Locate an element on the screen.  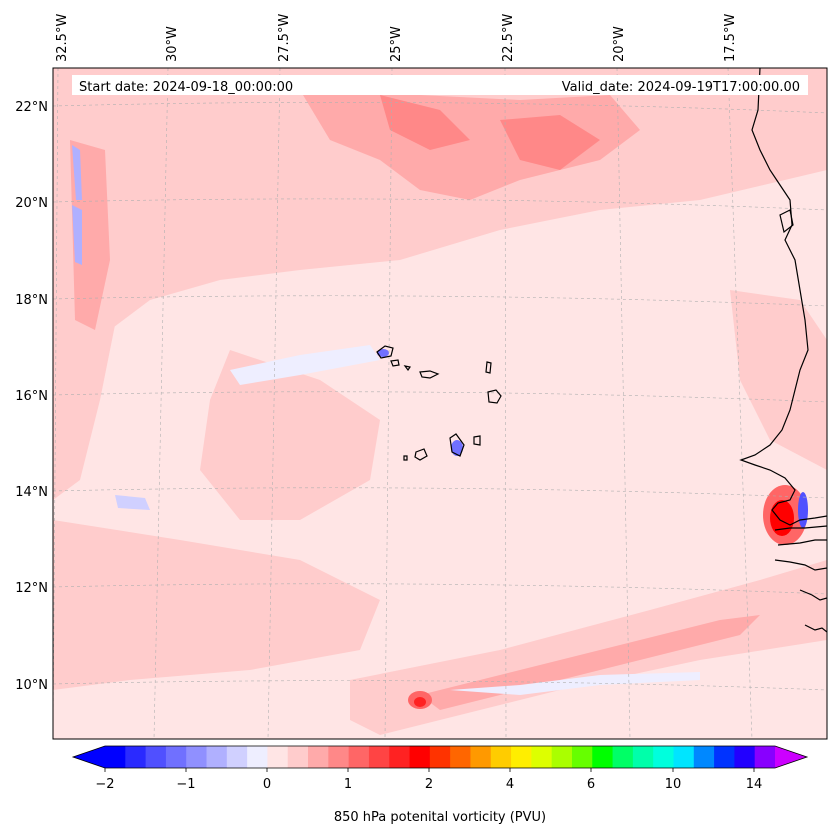
colorbar-title: 850 hPa potenital vorticity (PVU) is located at coordinates (440, 817).